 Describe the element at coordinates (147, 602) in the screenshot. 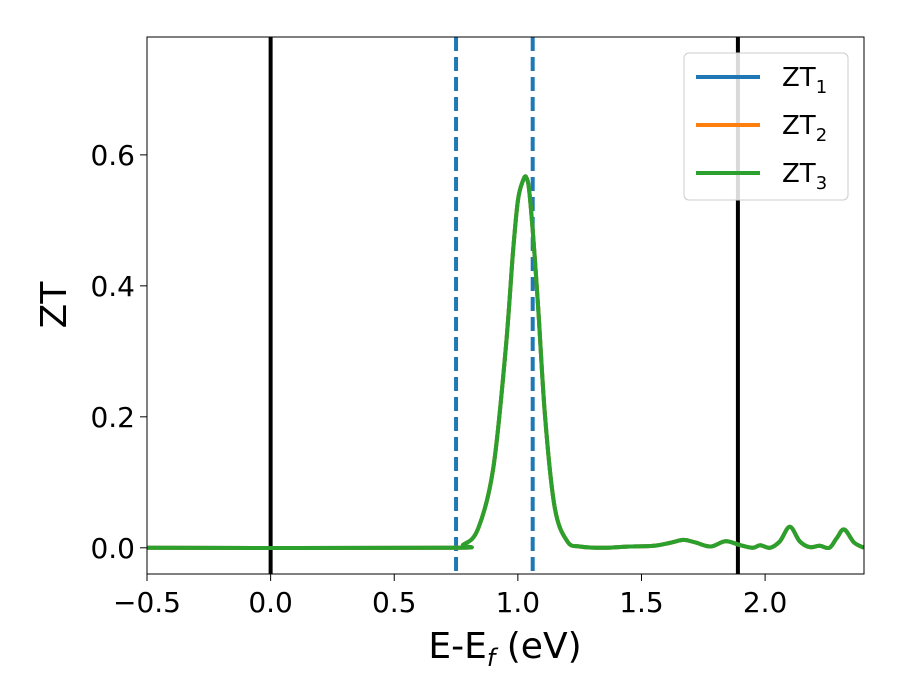

I see `x-tick-label: −0.5` at that location.